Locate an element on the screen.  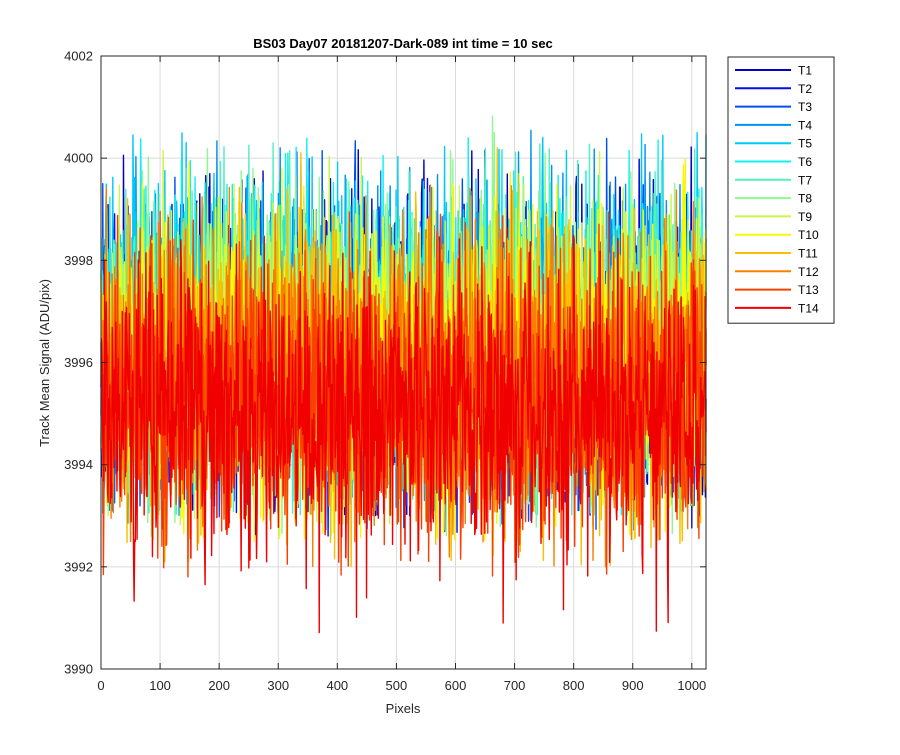
legend-label-t4: T4 is located at coordinates (805, 125).